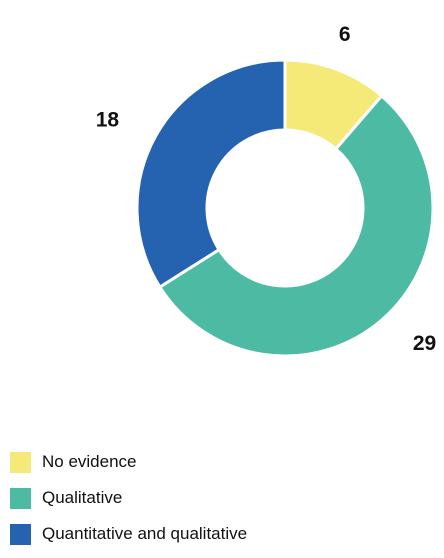 The height and width of the screenshot is (558, 444). Describe the element at coordinates (20, 462) in the screenshot. I see `legend-swatch-no-evidence` at that location.